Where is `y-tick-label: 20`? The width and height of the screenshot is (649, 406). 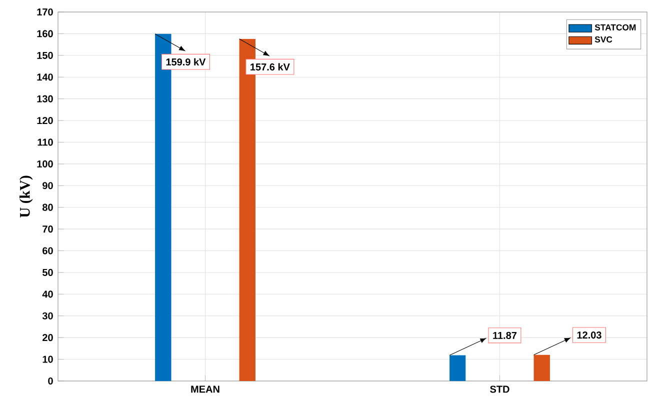
y-tick-label: 20 is located at coordinates (47, 338).